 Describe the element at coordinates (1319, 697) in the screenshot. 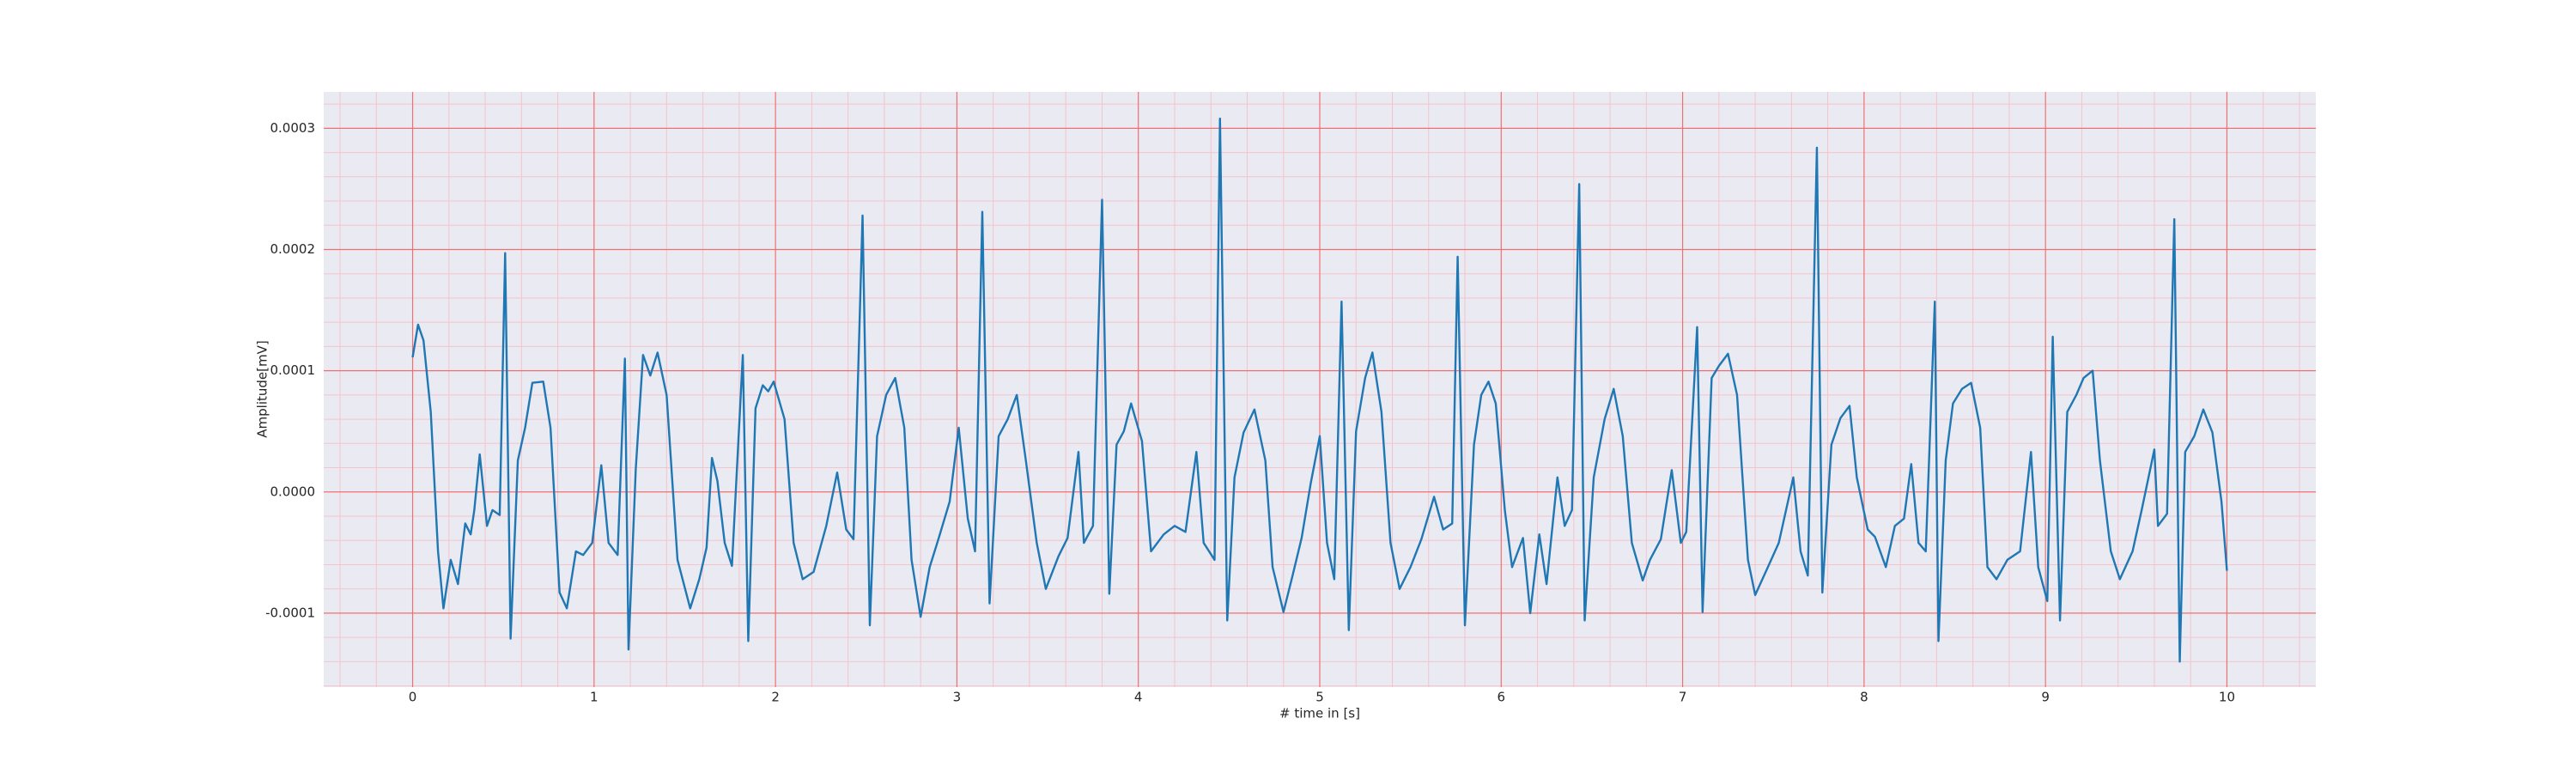

I see `x-tick-label: 5` at that location.